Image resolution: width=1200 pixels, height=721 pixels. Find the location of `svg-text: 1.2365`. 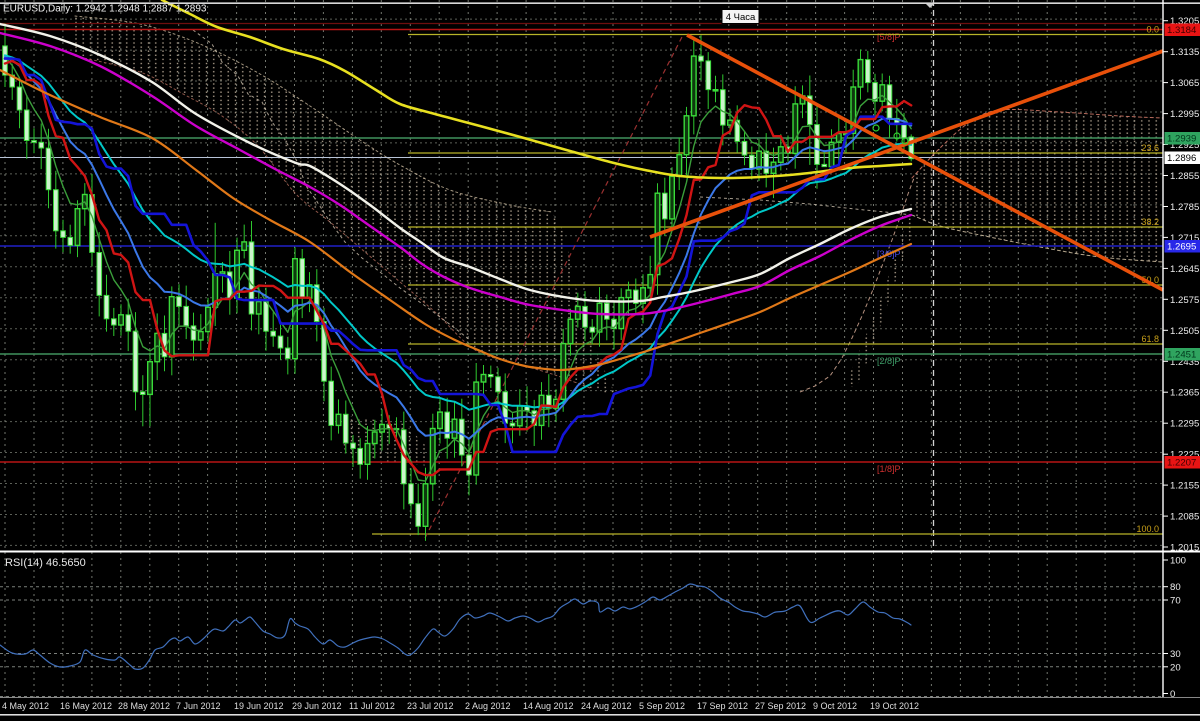

svg-text: 1.2365 is located at coordinates (1184, 393).